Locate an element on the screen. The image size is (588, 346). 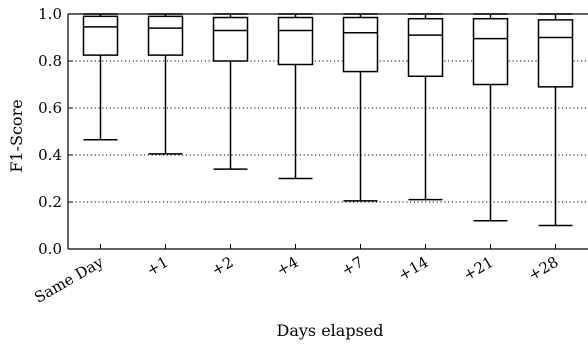
y-tick-labels: 0.0 0.2 0.4 0.6 0.8 1.0 is located at coordinates (50, 131).